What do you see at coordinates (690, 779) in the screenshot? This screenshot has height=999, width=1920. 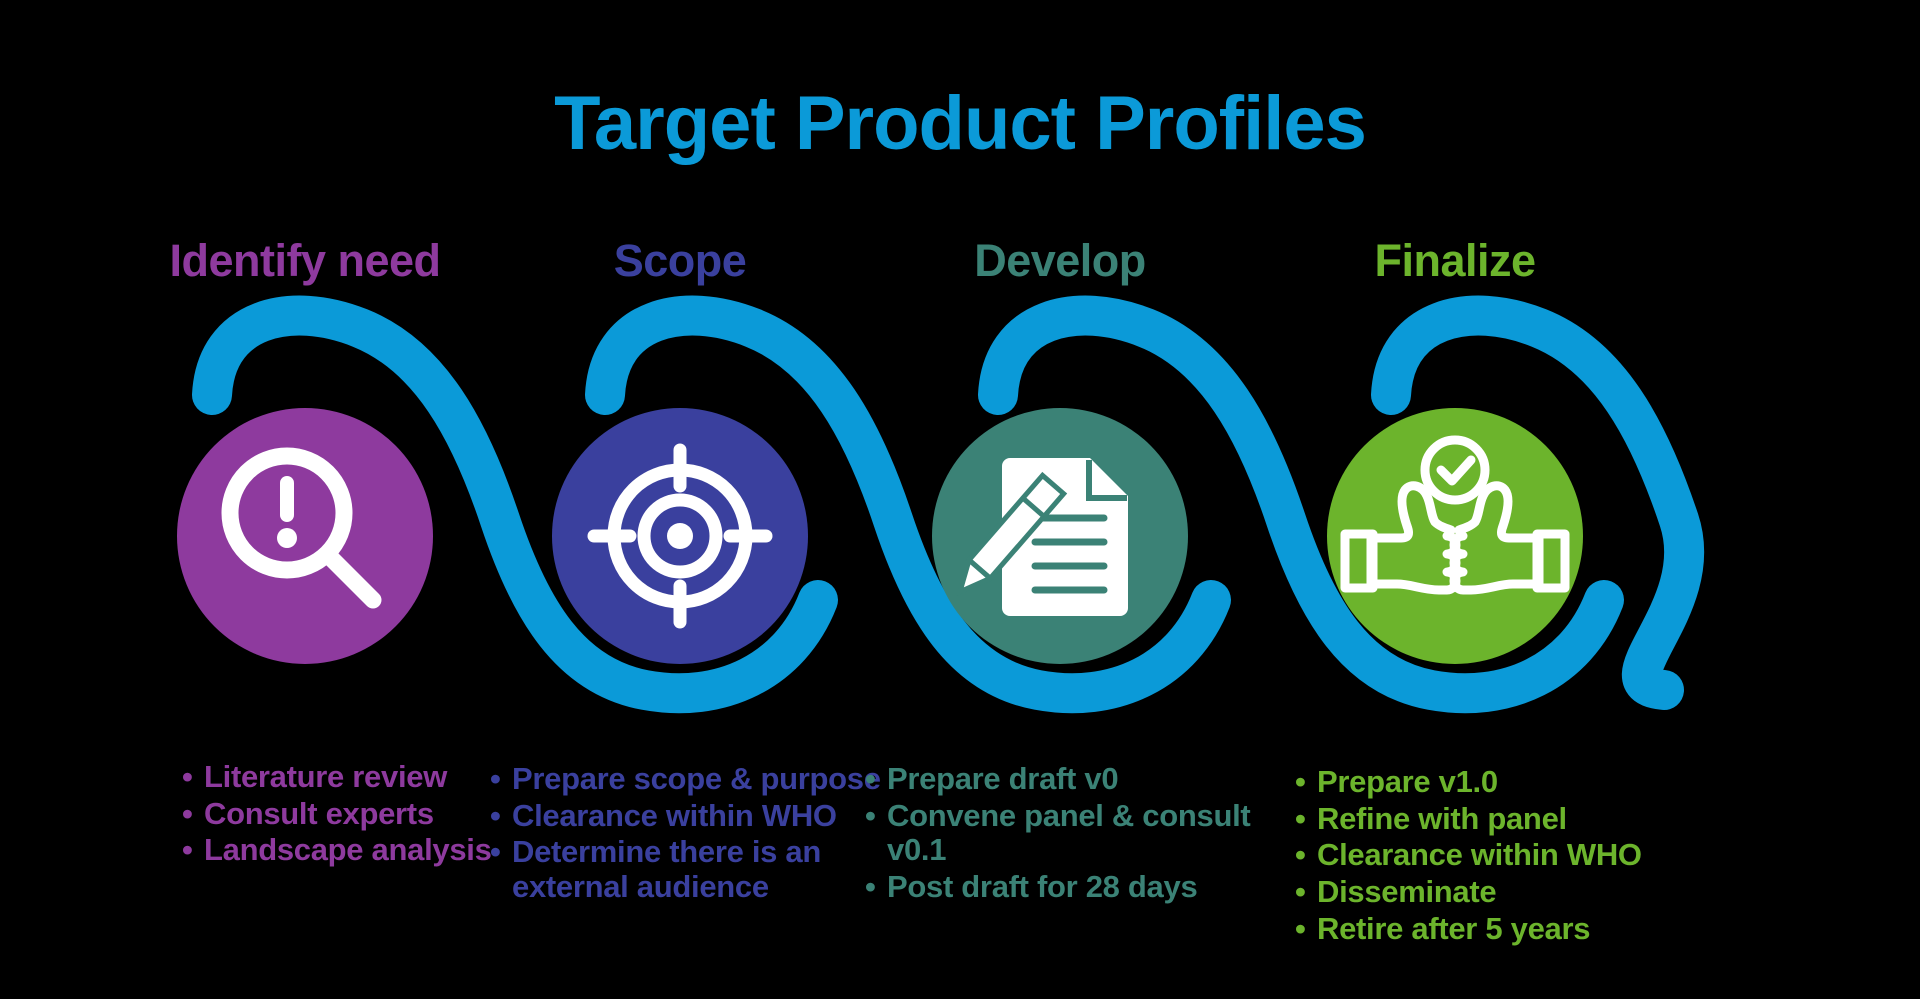 I see `list-item: Prepare scope & purpose` at bounding box center [690, 779].